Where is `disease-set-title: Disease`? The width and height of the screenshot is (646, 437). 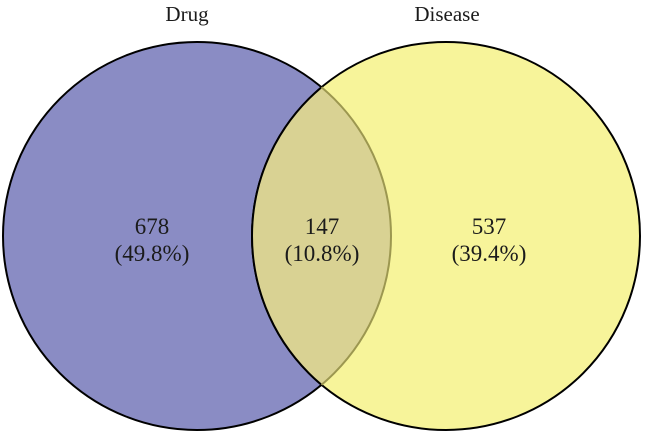
disease-set-title: Disease is located at coordinates (446, 14).